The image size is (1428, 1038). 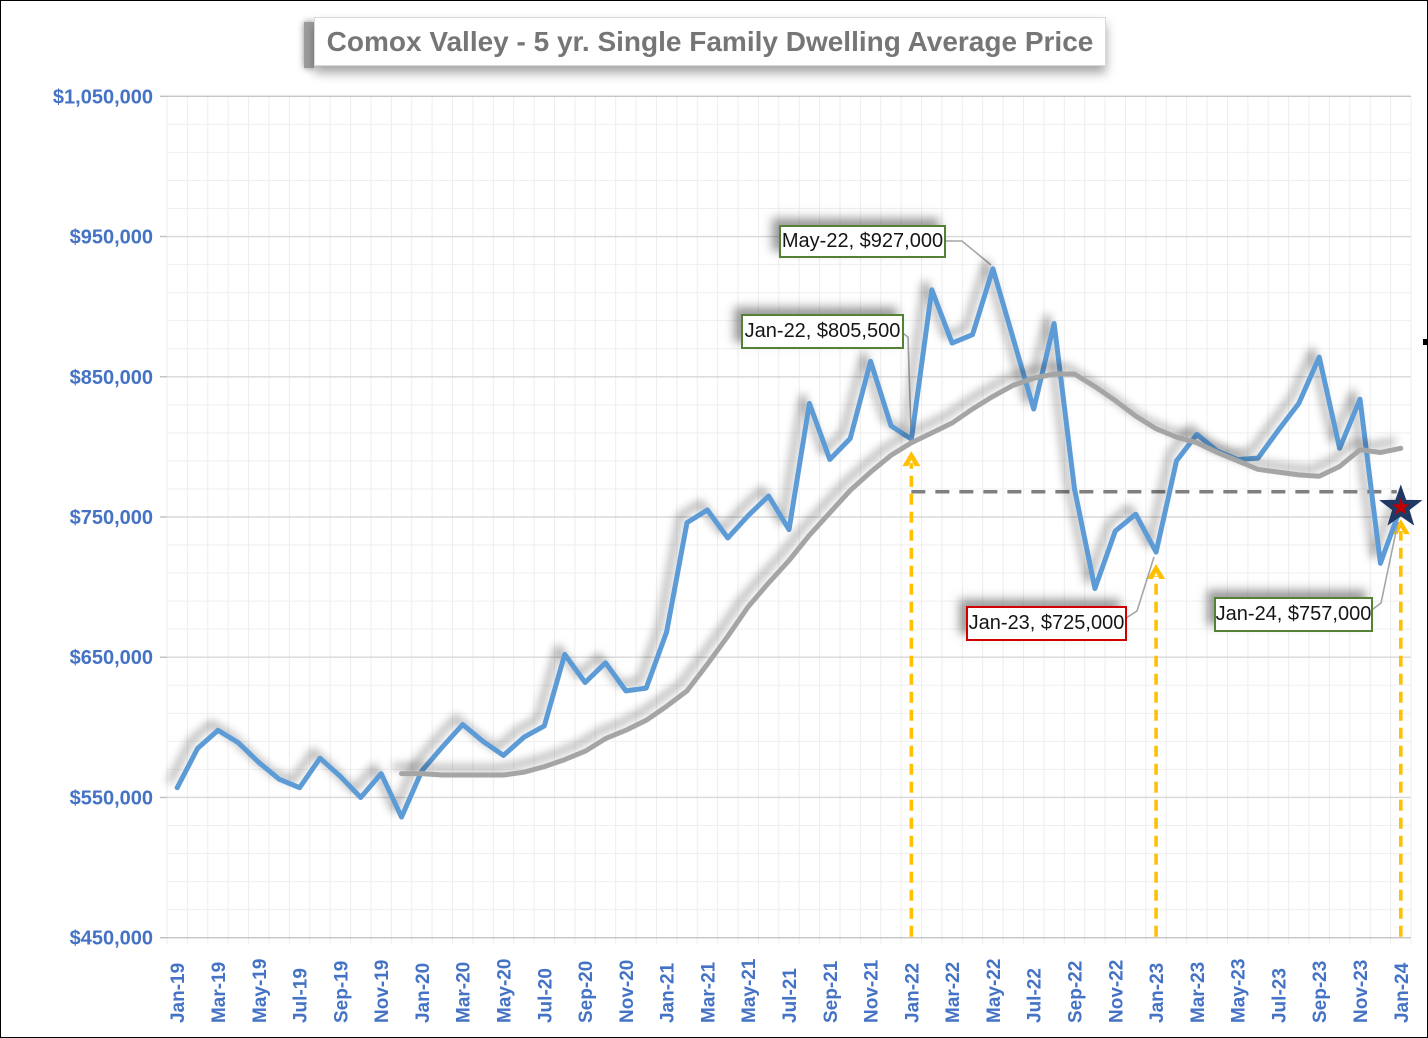 I want to click on svg-text: Jan-24, so click(x=1402, y=992).